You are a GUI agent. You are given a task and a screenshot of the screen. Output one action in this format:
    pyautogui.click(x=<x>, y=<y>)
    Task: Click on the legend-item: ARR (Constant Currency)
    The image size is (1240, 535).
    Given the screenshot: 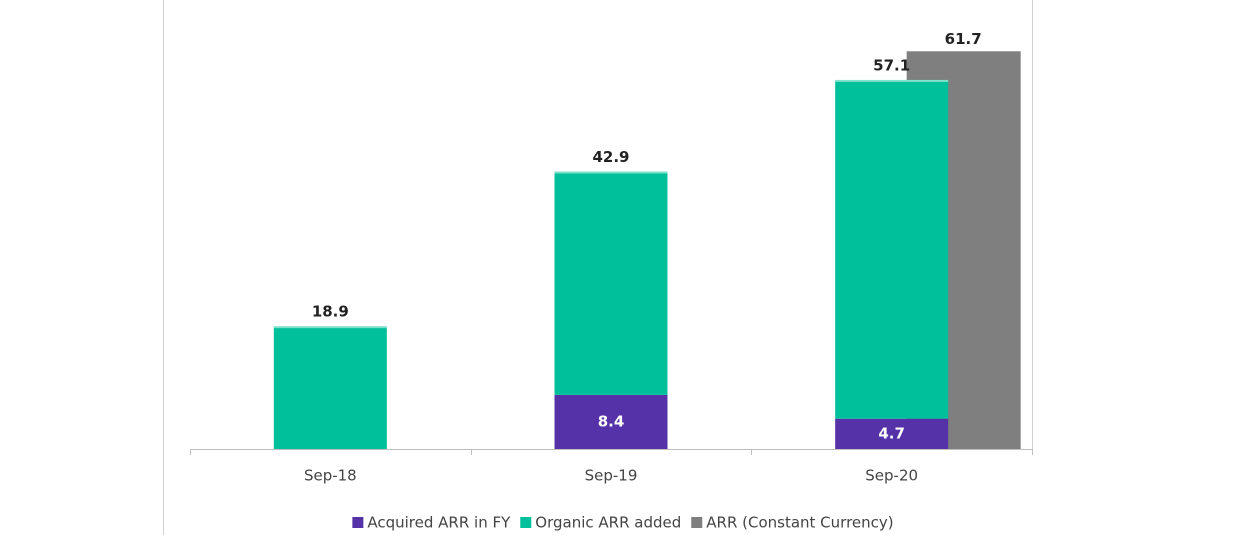 What is the action you would take?
    pyautogui.click(x=792, y=523)
    